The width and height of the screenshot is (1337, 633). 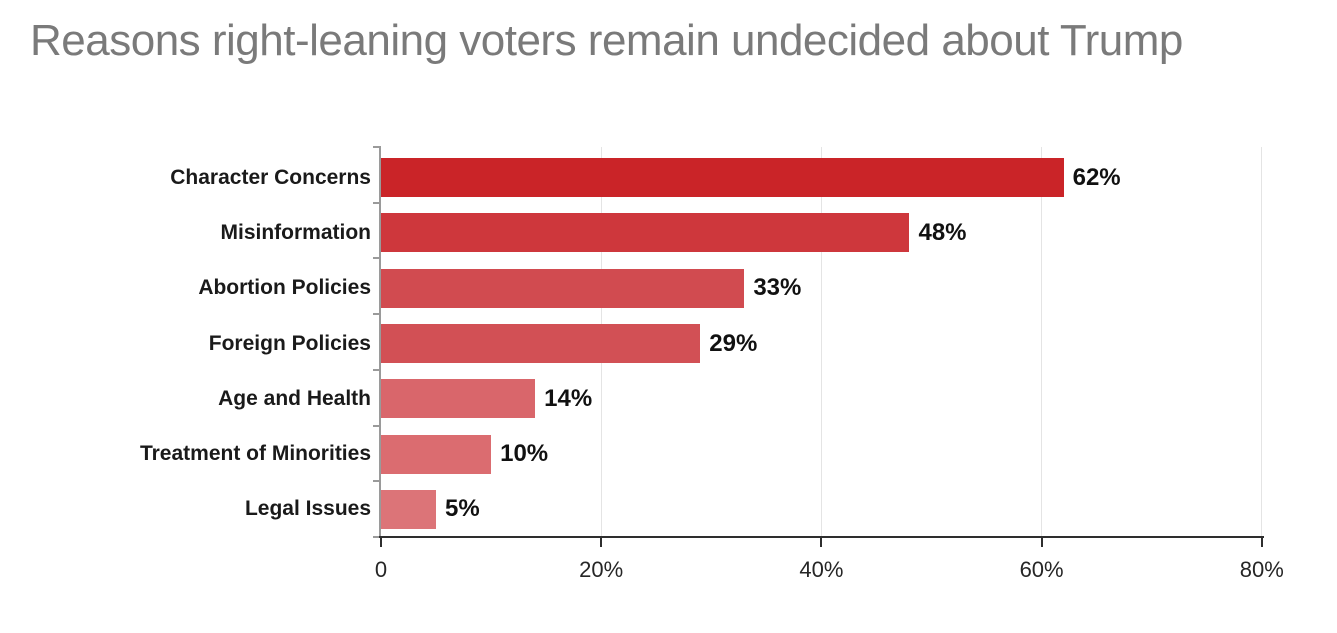 What do you see at coordinates (255, 454) in the screenshot?
I see `category-label: Treatment of Minorities` at bounding box center [255, 454].